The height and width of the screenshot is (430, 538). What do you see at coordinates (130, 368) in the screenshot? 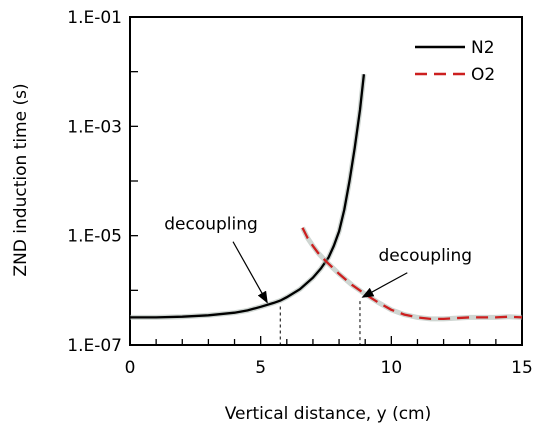
I see `x-tick-label: 0` at bounding box center [130, 368].